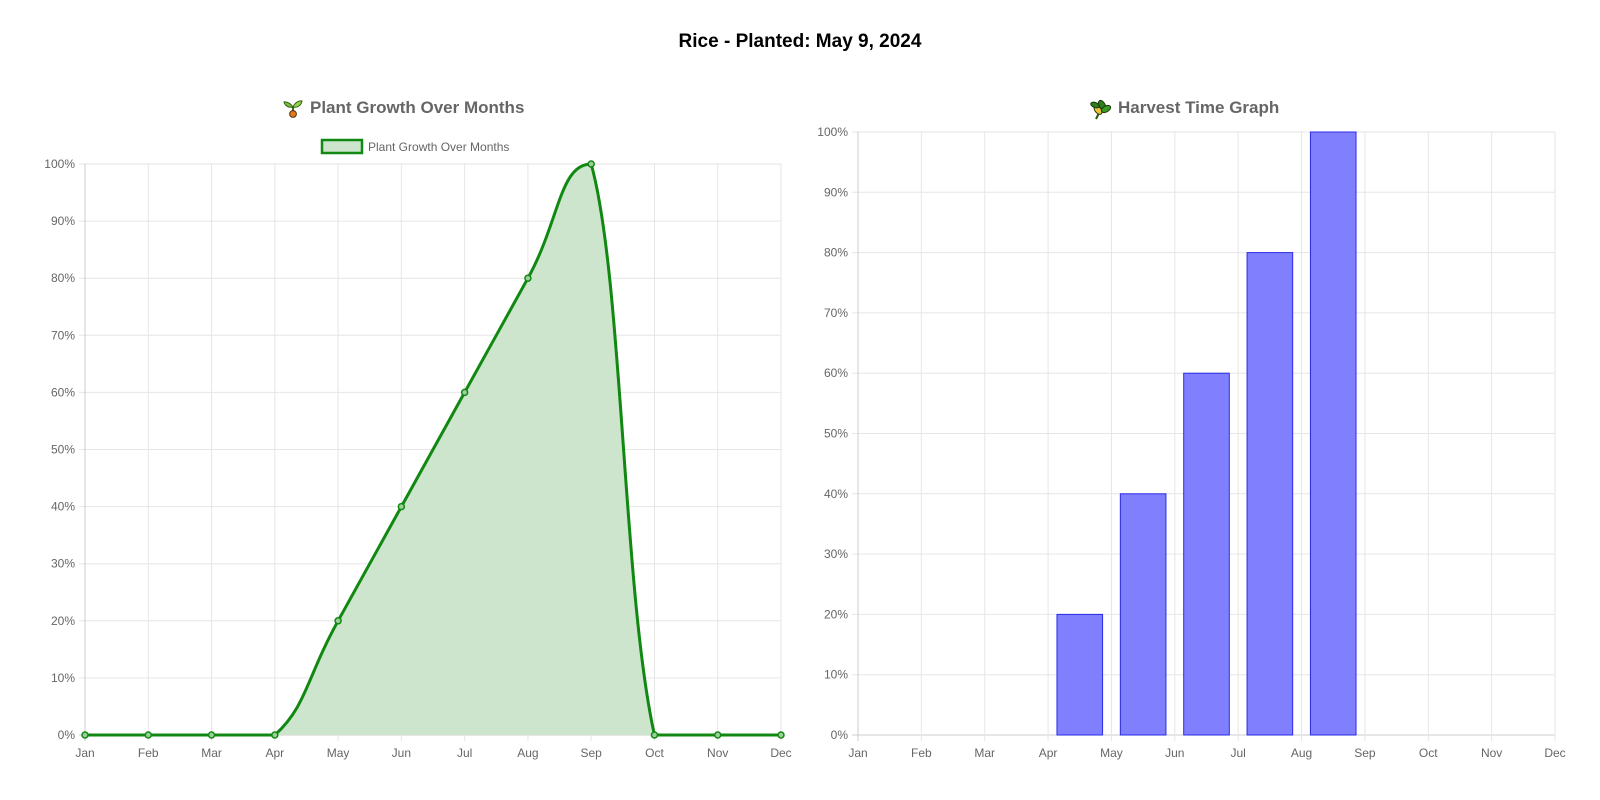 Image resolution: width=1600 pixels, height=800 pixels. What do you see at coordinates (63, 507) in the screenshot?
I see `growth-ytick-label: 40%` at bounding box center [63, 507].